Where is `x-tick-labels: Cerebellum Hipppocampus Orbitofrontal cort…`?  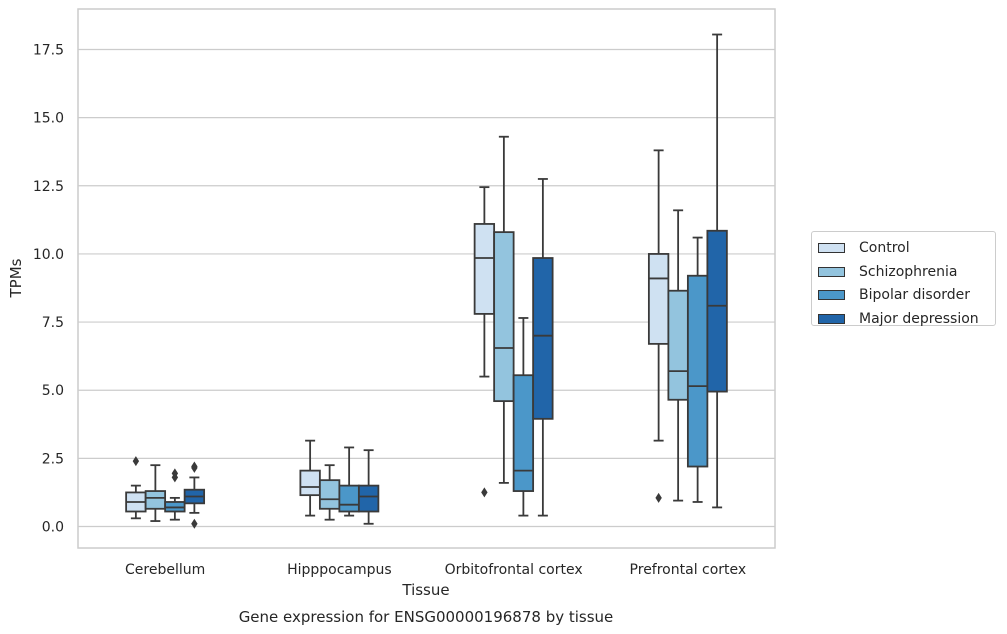 x-tick-labels: Cerebellum Hipppocampus Orbitofrontal cort… is located at coordinates (435, 570).